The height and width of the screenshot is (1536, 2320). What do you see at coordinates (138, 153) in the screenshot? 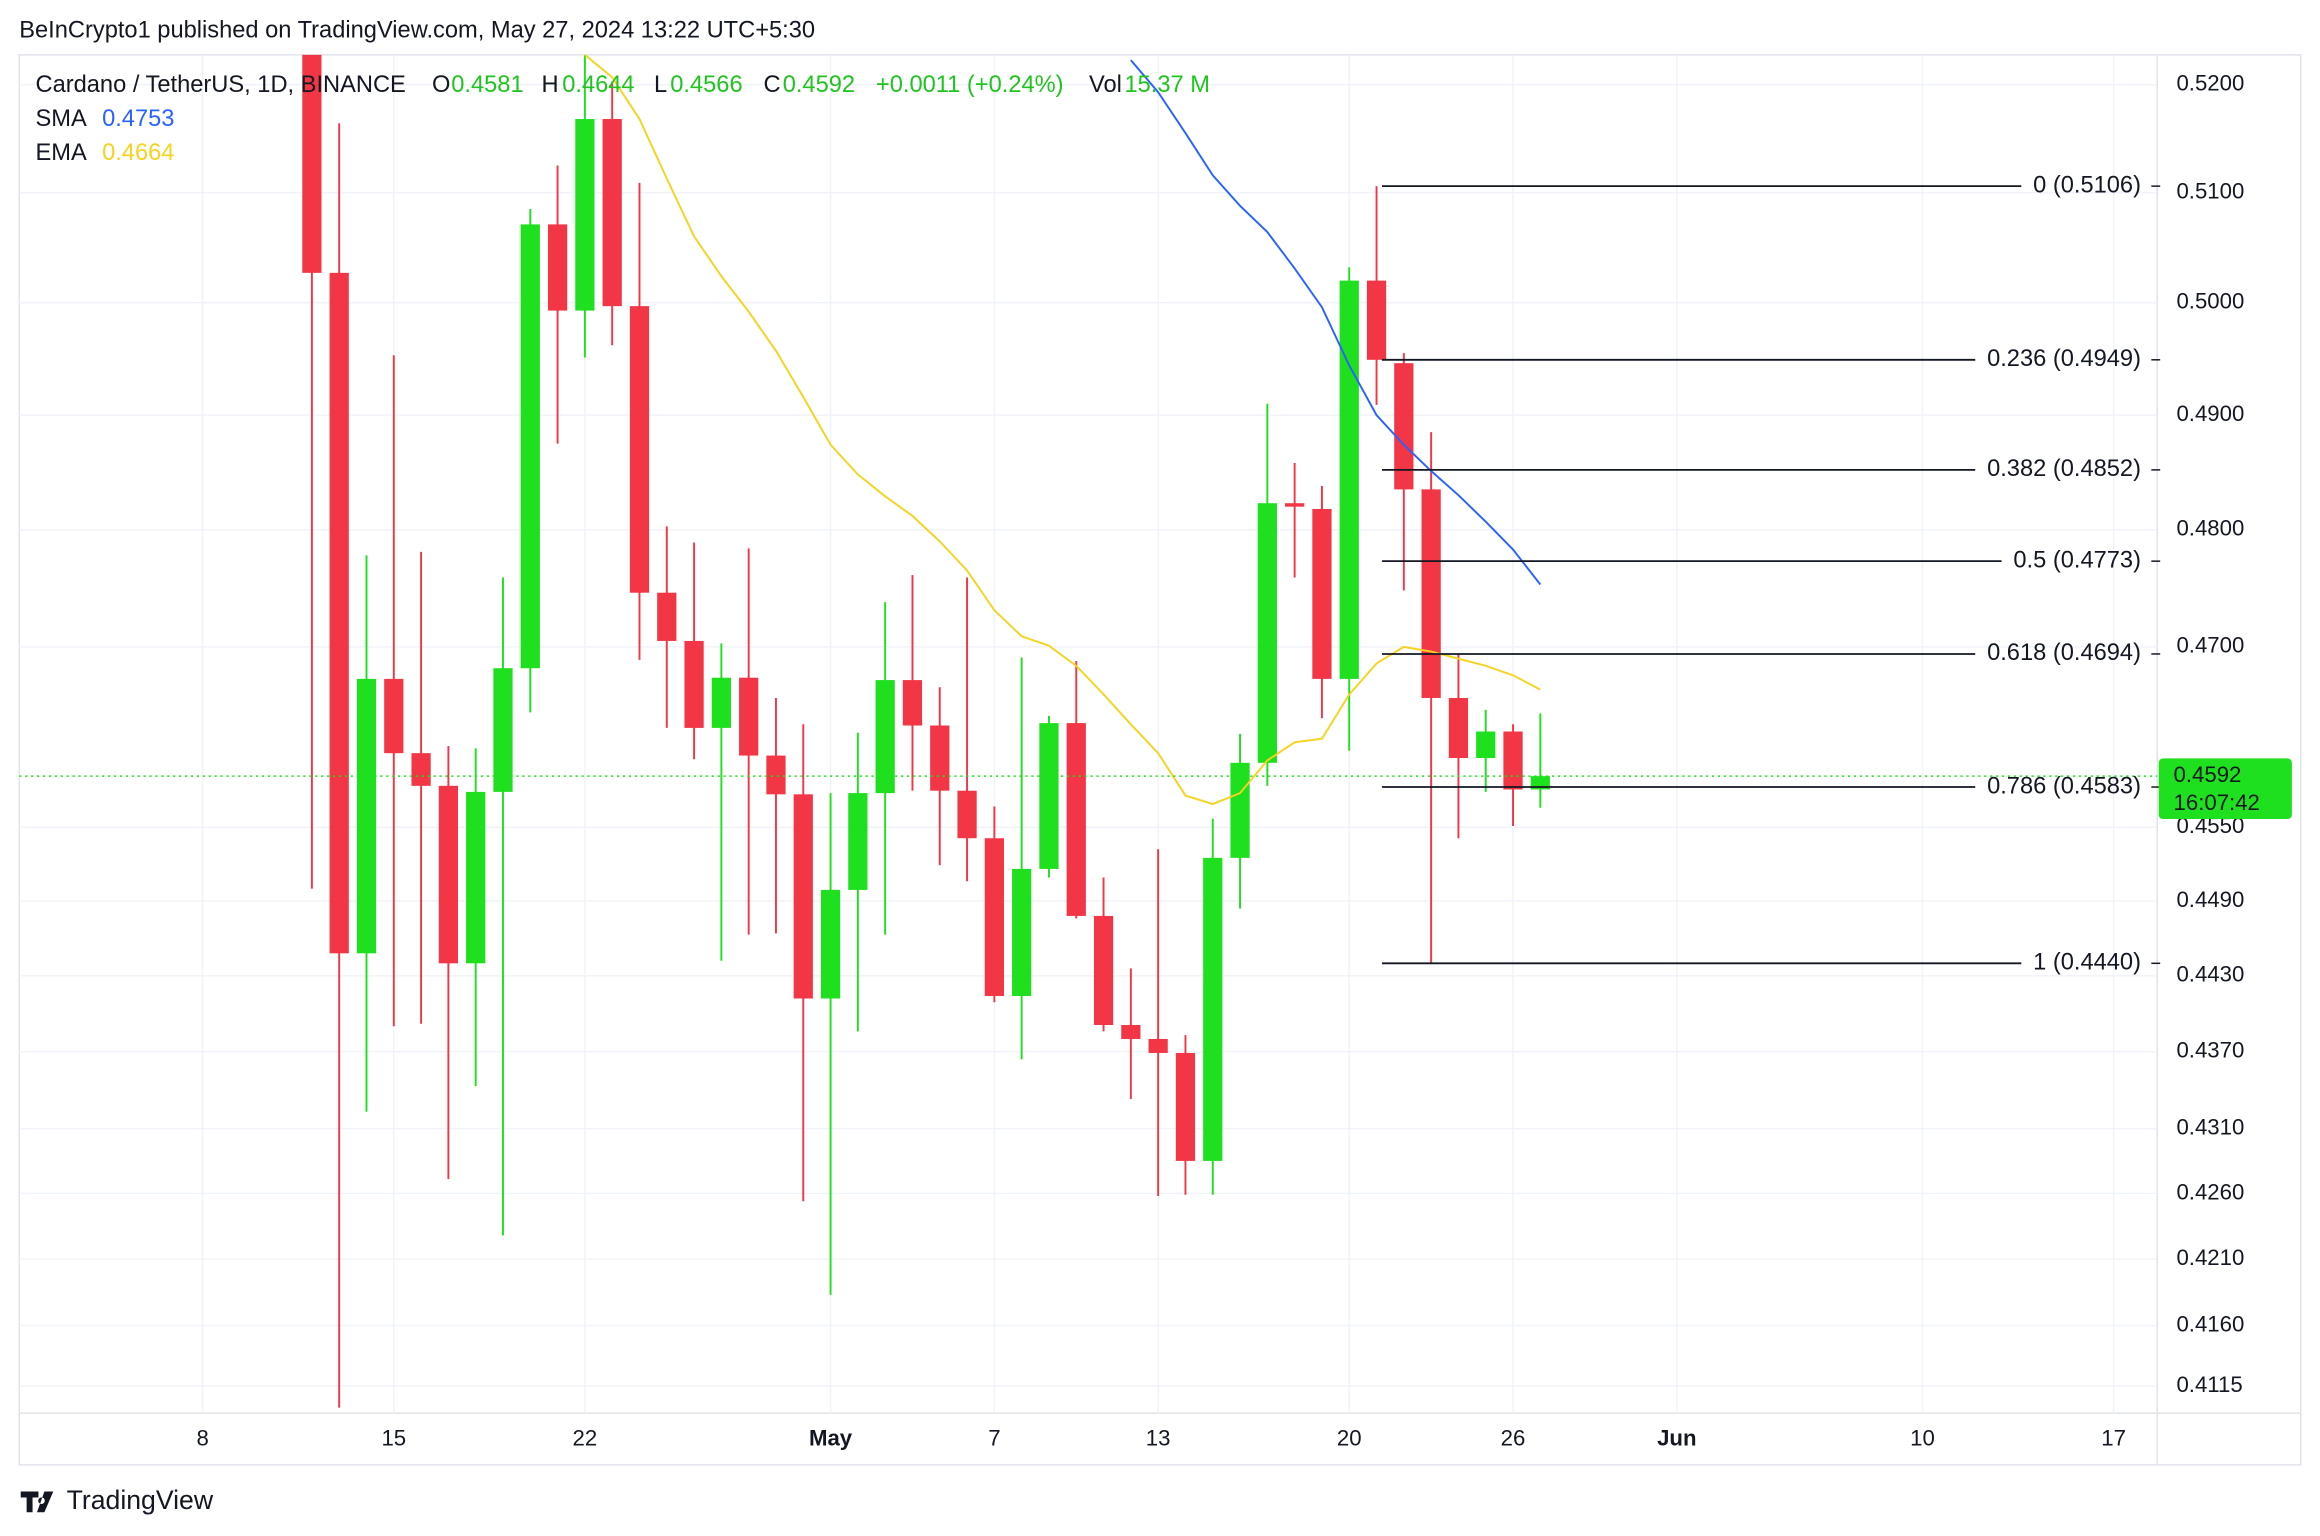
I see `legend-value: 0.4664` at bounding box center [138, 153].